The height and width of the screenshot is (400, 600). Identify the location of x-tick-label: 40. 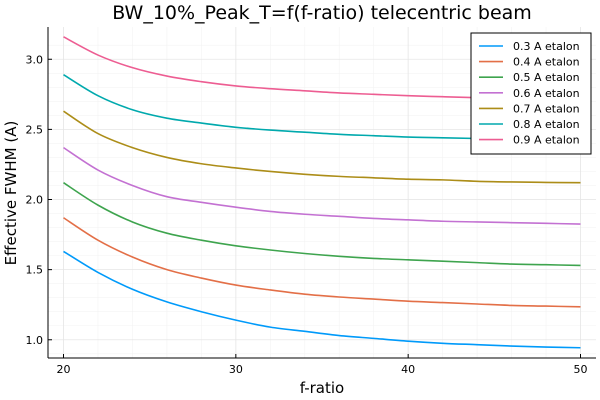
(408, 369).